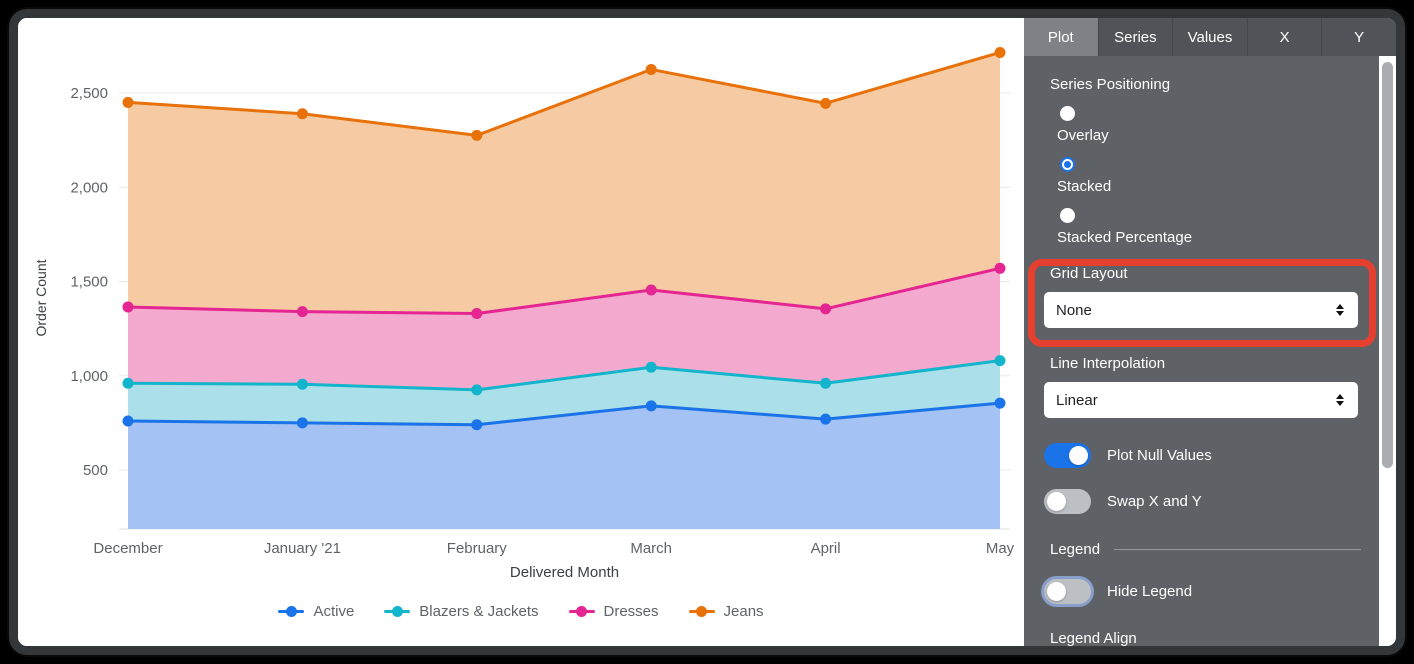 The width and height of the screenshot is (1414, 664). Describe the element at coordinates (564, 93) in the screenshot. I see `line-jeans` at that location.